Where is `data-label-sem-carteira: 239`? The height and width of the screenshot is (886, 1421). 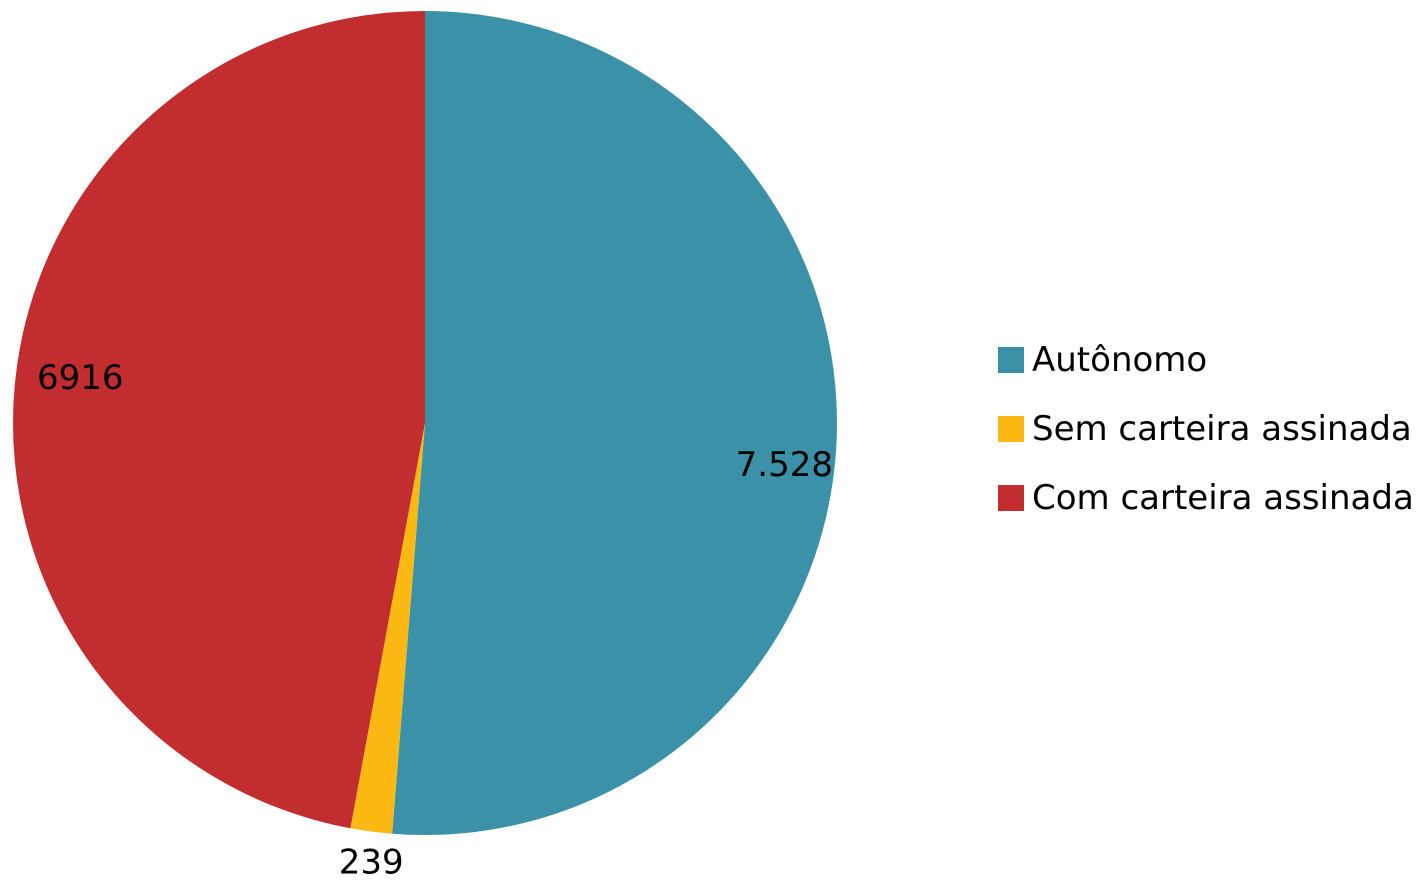
data-label-sem-carteira: 239 is located at coordinates (371, 863).